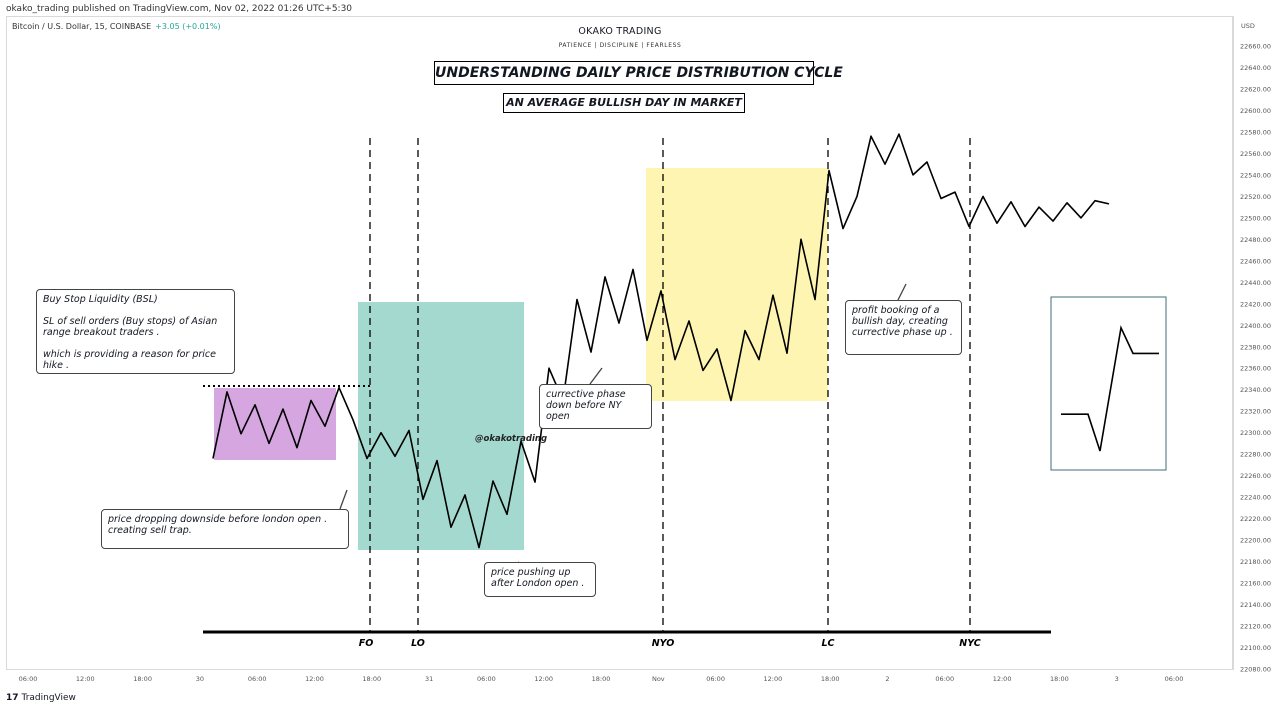  I want to click on reference-line, so click(1110, 388).